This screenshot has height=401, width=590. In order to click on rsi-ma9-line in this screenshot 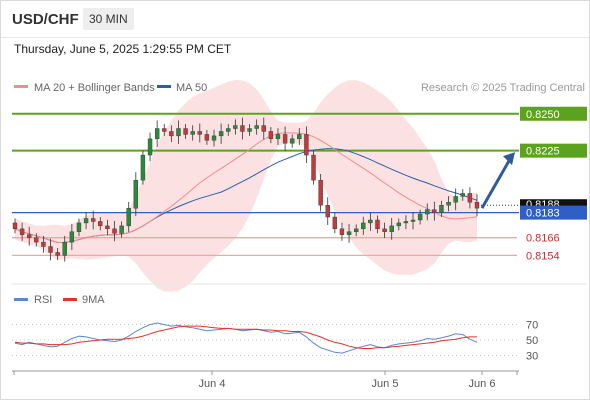, I will do `click(245, 337)`.